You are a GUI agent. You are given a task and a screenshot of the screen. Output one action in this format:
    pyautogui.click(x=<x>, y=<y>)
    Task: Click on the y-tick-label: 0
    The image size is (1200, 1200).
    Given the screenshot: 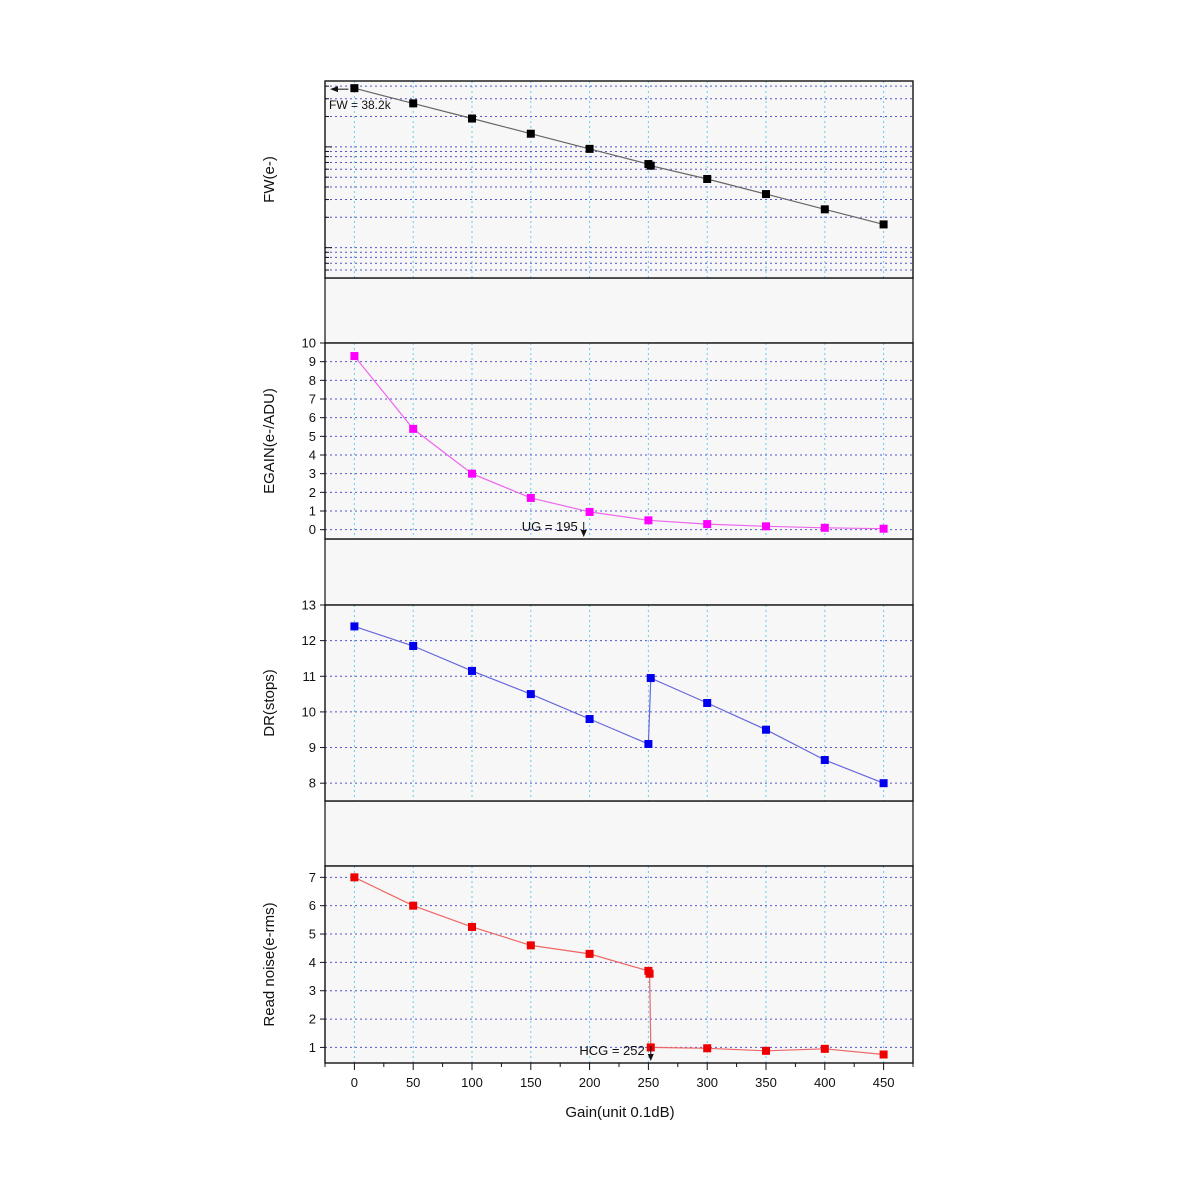 What is the action you would take?
    pyautogui.click(x=312, y=529)
    